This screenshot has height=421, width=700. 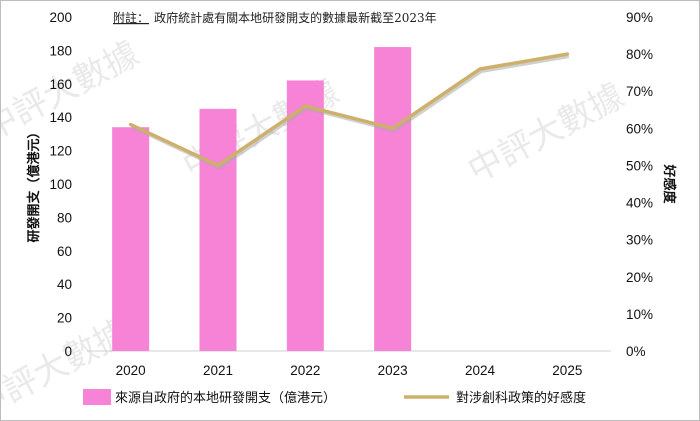 I want to click on y-axis-right-tick-label: 80%, so click(x=639, y=54).